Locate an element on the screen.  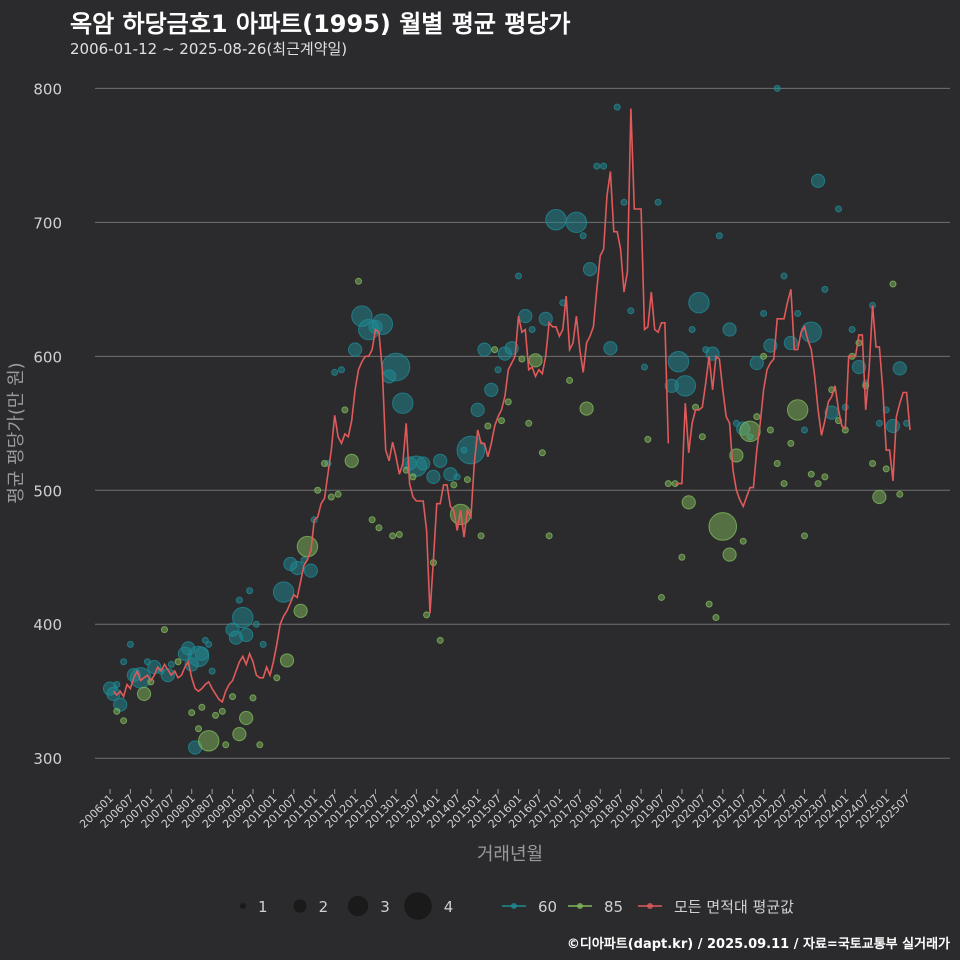
legend-series-label: 모든 면적대 평균값 is located at coordinates (734, 907).